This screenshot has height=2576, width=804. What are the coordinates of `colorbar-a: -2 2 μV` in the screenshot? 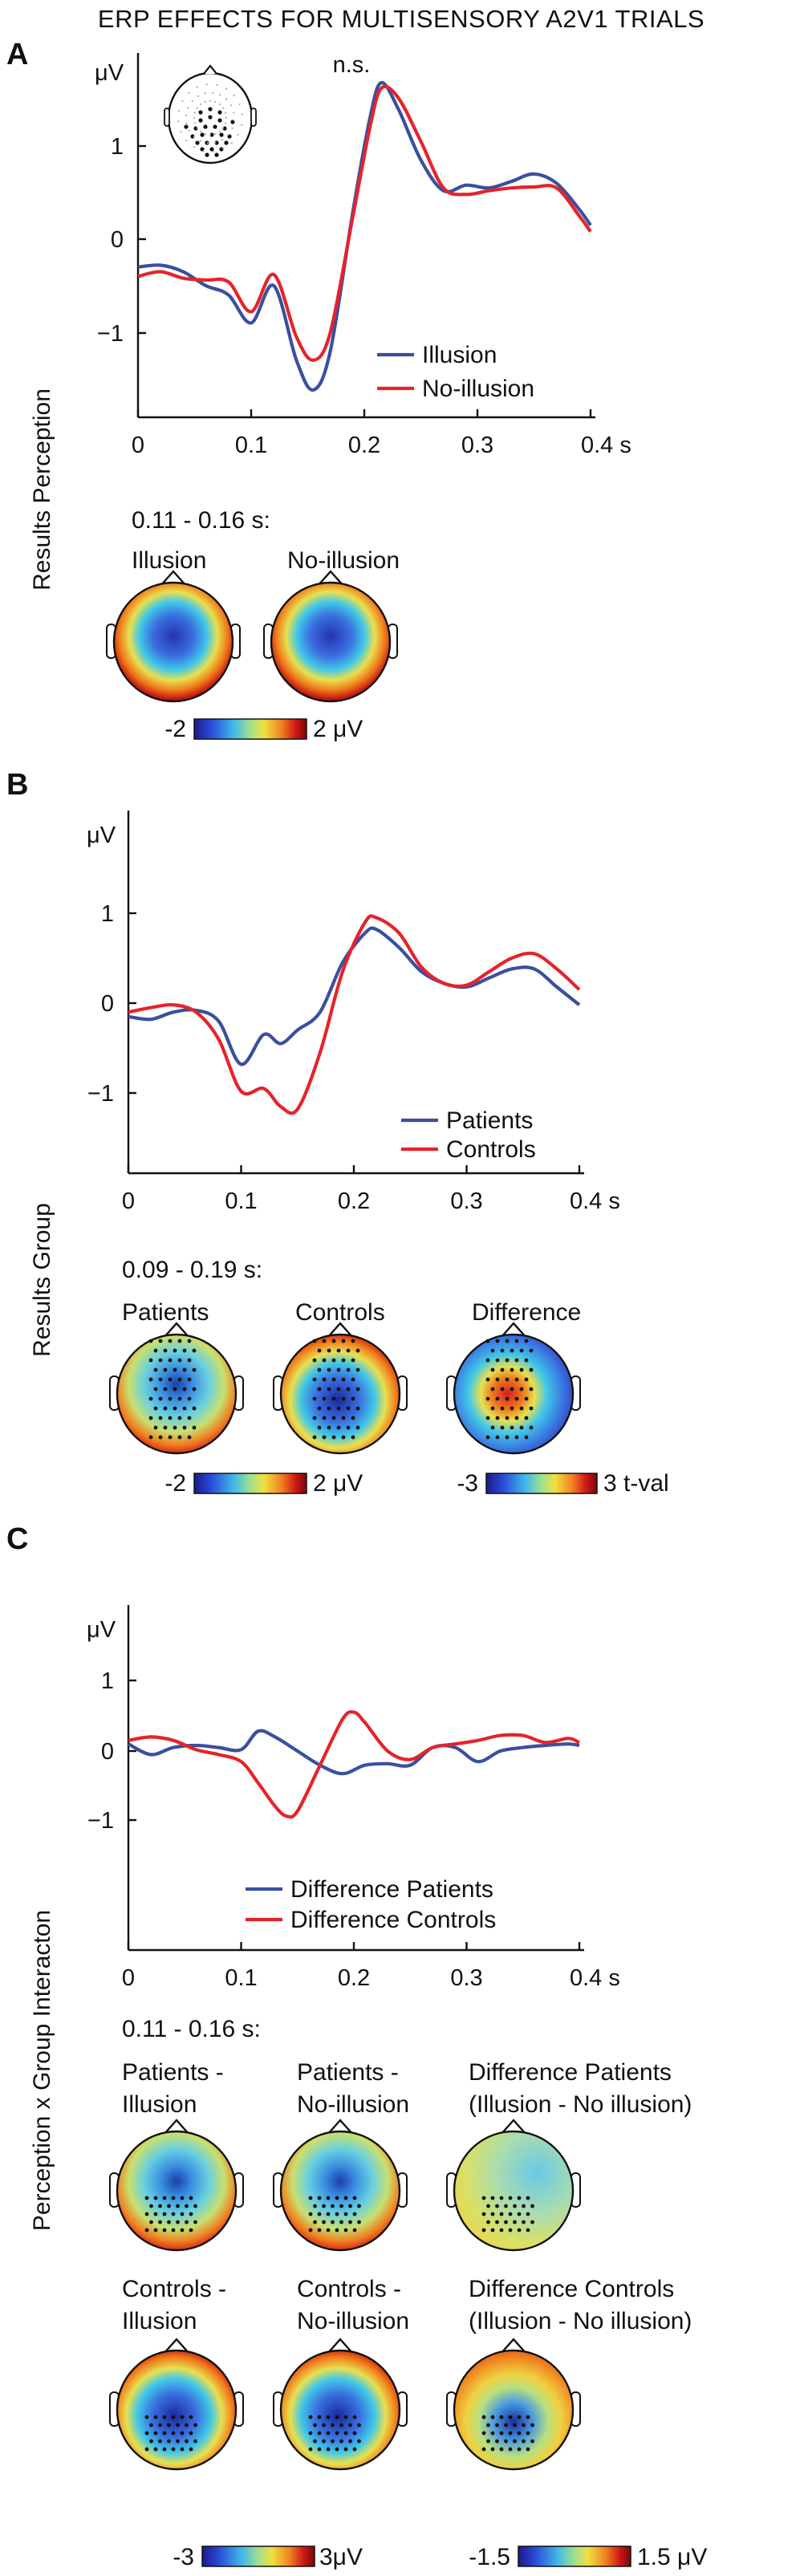 It's located at (263, 729).